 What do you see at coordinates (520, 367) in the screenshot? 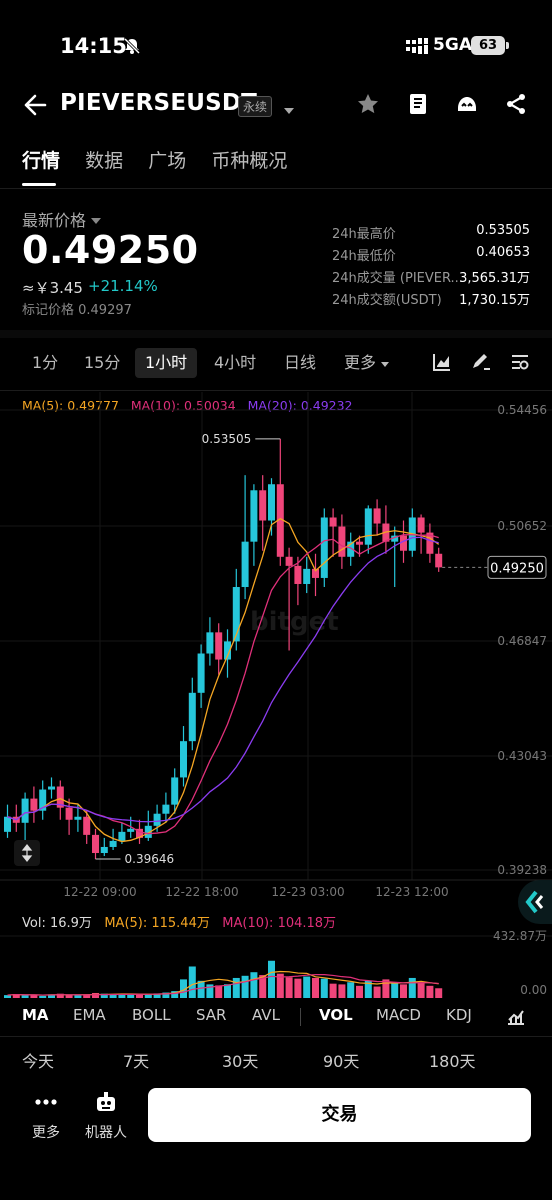
I see `chart-settings-icon` at bounding box center [520, 367].